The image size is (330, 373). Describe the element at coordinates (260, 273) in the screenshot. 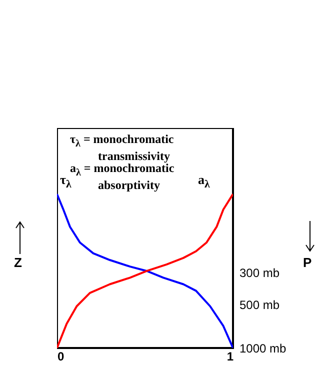

I see `y-tick-label: 300 mb` at that location.